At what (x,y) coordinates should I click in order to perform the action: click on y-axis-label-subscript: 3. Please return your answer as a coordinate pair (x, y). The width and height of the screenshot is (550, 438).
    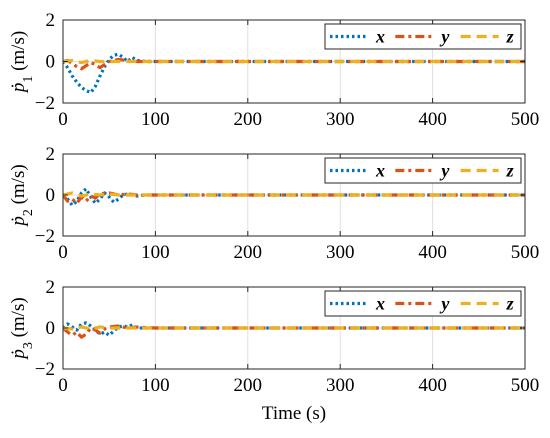
    Looking at the image, I should click on (28, 345).